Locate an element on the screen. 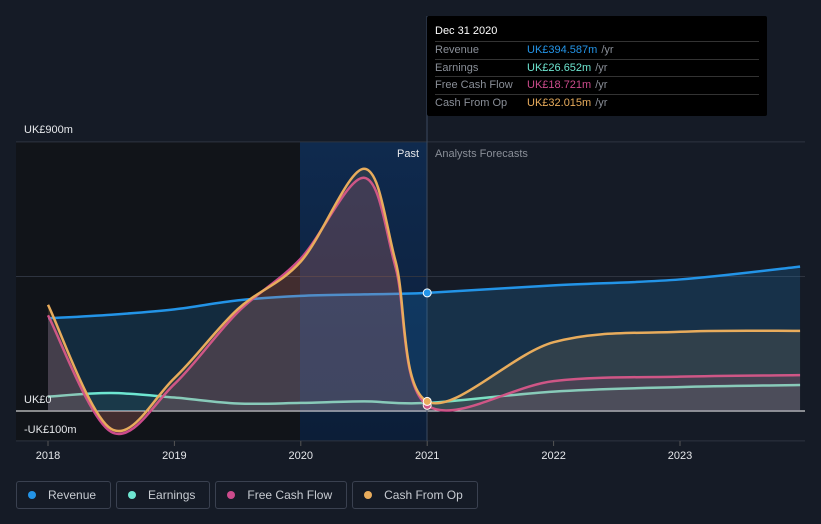 Image resolution: width=821 pixels, height=524 pixels. tooltip-label: Revenue is located at coordinates (457, 50).